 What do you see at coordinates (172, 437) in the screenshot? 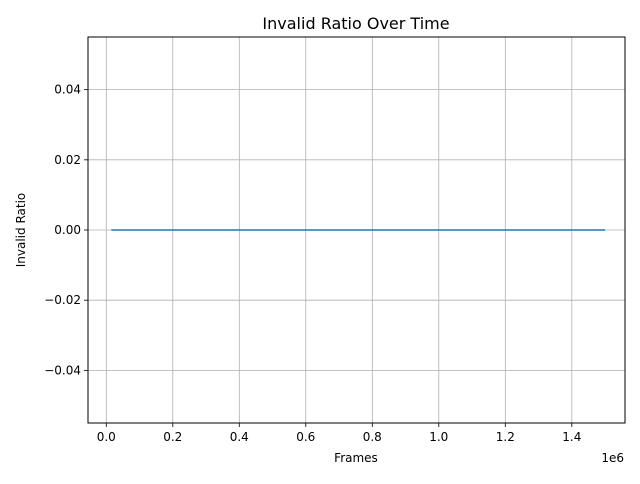
I see `x-tick-label: 0.2` at bounding box center [172, 437].